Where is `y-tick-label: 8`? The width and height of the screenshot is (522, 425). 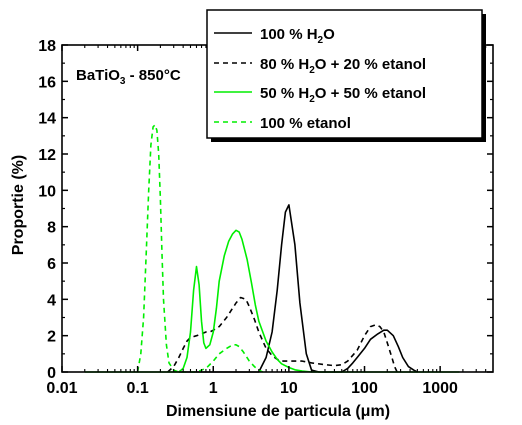 y-tick-label: 8 is located at coordinates (51, 228).